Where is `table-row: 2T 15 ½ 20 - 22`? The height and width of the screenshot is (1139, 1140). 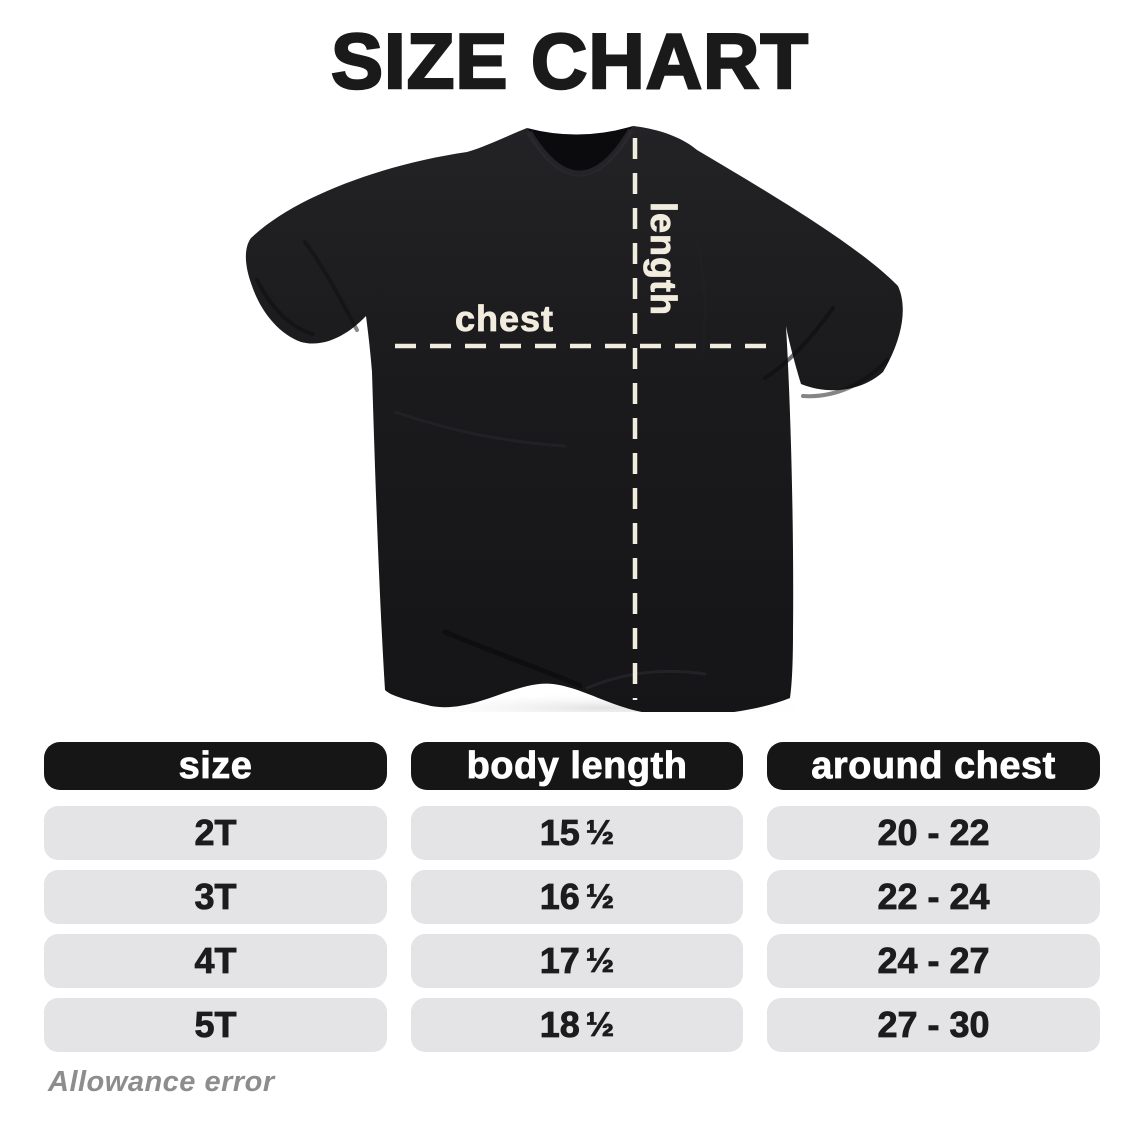 table-row: 2T 15 ½ 20 - 22 is located at coordinates (572, 833).